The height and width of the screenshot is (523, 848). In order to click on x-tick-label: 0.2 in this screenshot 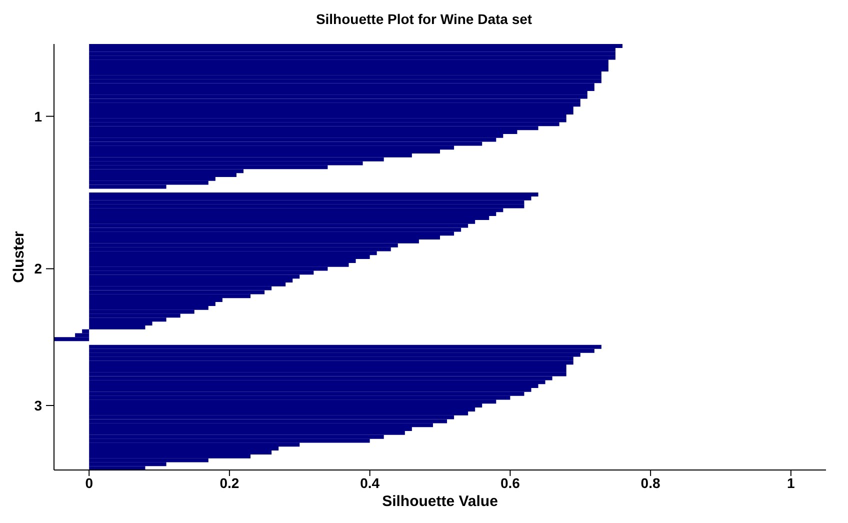, I will do `click(230, 482)`.